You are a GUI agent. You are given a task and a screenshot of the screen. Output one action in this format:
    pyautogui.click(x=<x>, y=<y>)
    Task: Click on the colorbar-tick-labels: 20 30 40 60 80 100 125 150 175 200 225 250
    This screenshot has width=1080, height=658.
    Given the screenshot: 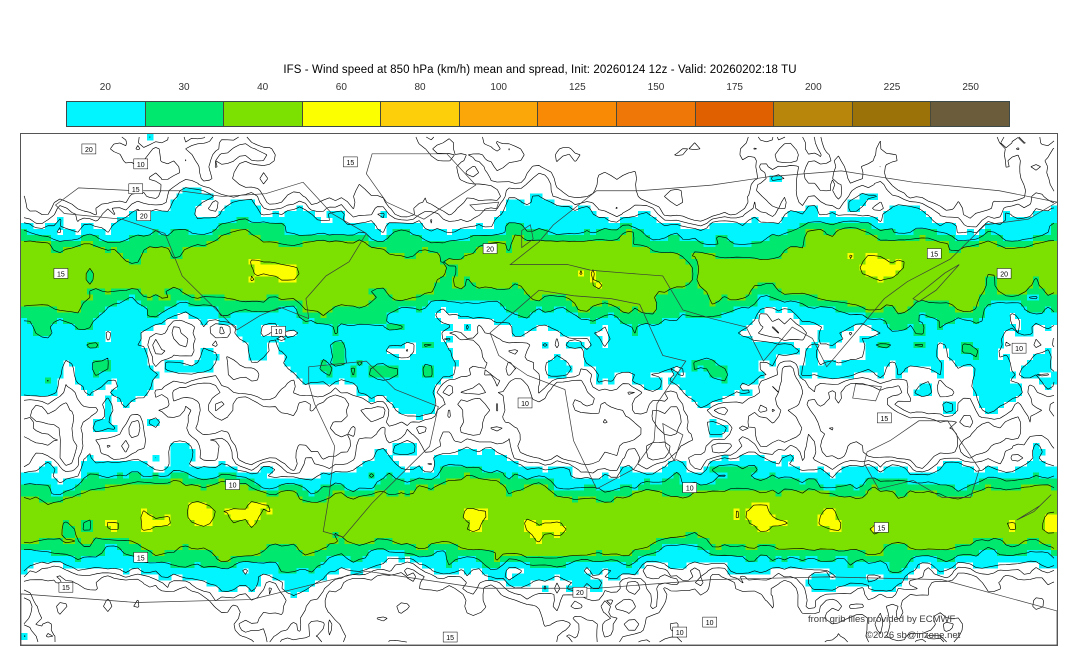 What is the action you would take?
    pyautogui.click(x=538, y=90)
    